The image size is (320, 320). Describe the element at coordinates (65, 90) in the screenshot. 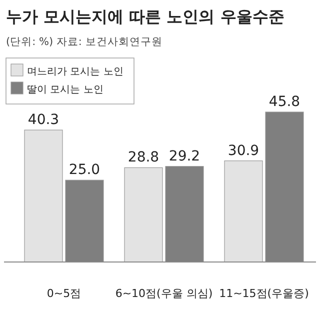

I see `legend-label: 딸이 모시는 노인` at that location.